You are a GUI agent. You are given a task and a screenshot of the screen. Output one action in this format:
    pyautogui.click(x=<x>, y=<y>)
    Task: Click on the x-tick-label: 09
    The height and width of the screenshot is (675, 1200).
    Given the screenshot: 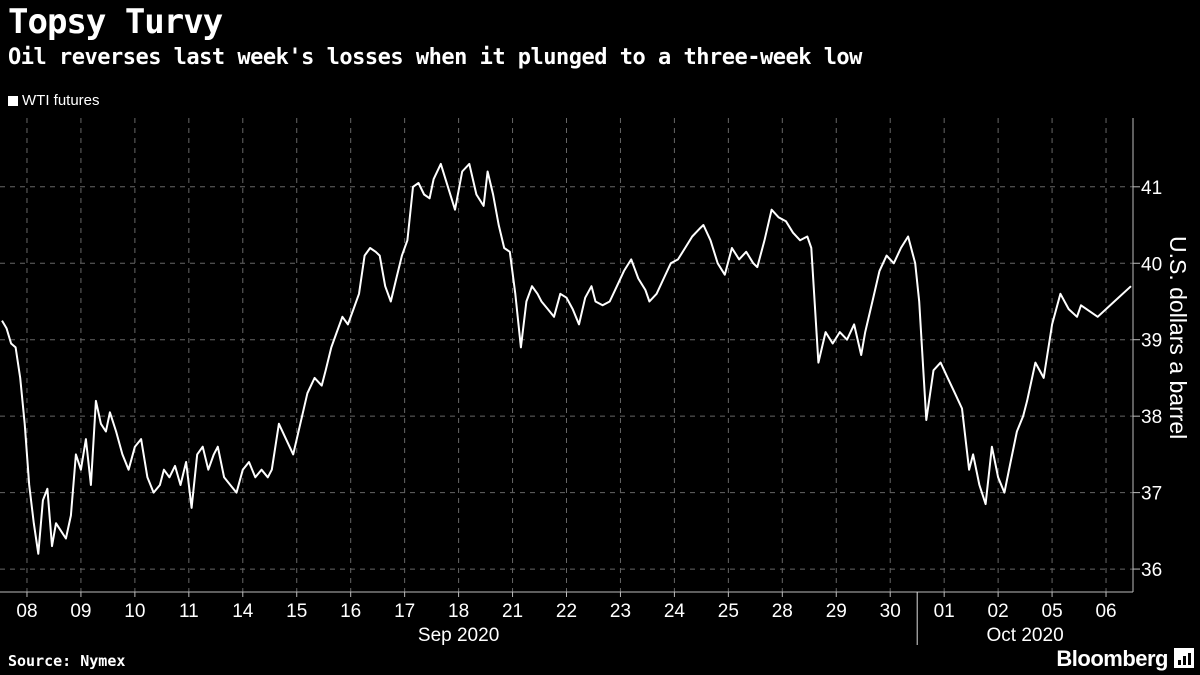 What is the action you would take?
    pyautogui.click(x=80, y=611)
    